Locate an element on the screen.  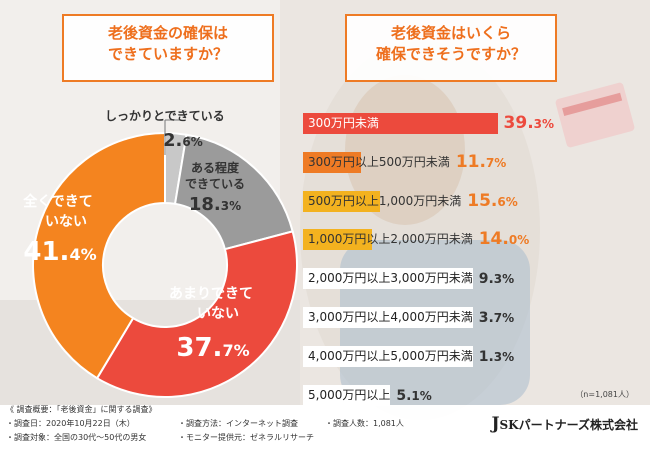
question-left-line-1: 老後資金の確保は is located at coordinates (167, 33).